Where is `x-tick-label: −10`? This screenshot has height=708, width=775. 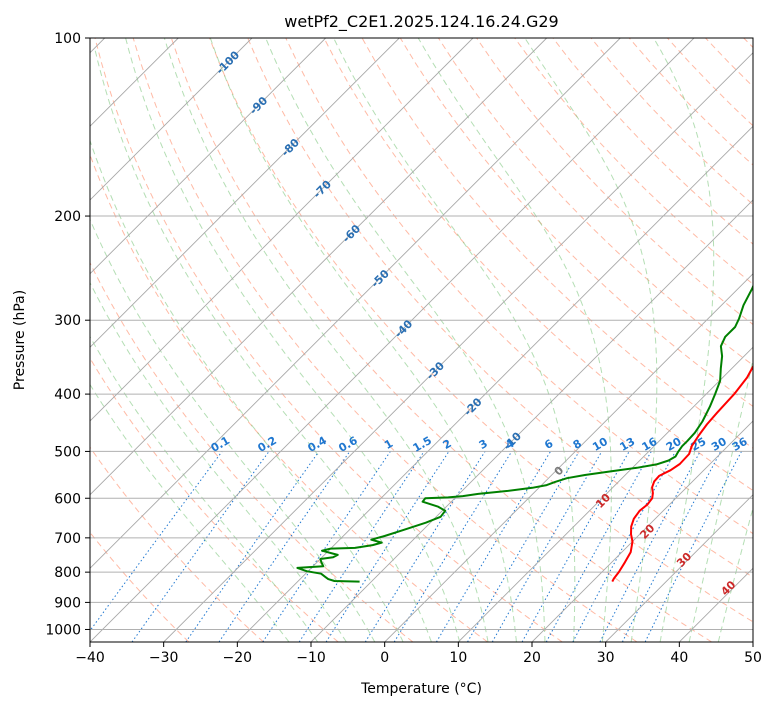 x-tick-label: −10 is located at coordinates (311, 658).